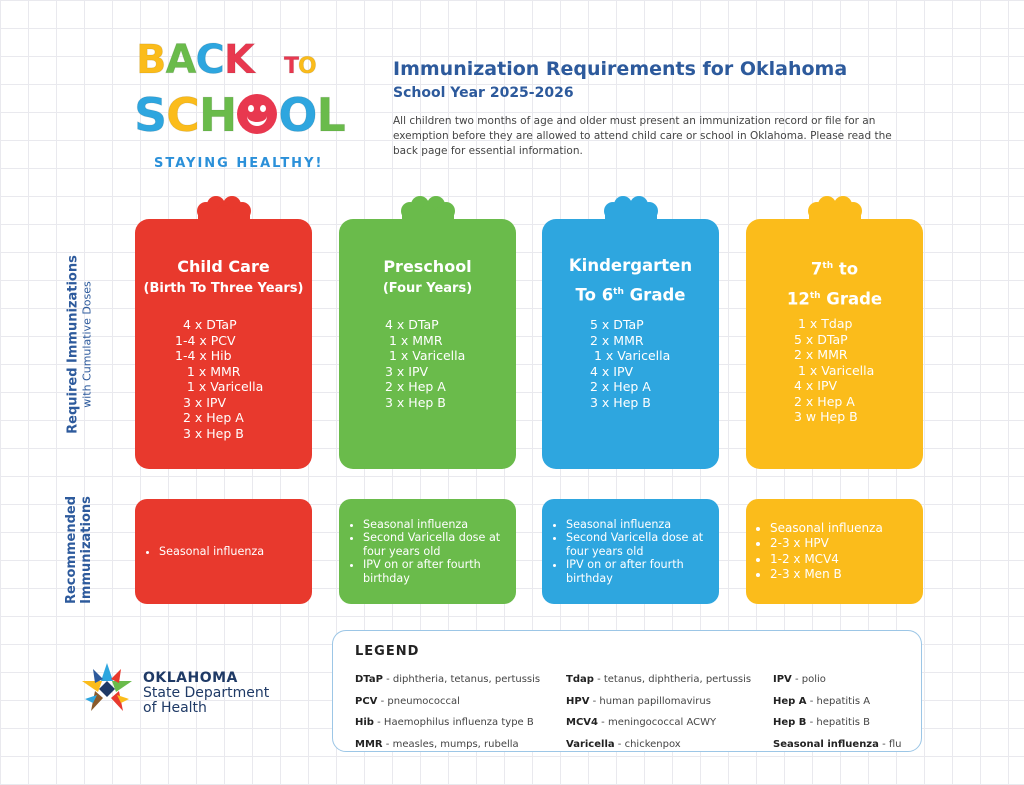  What do you see at coordinates (461, 679) in the screenshot?
I see `legend-desc: - diphtheria, tetanus, pertussis` at bounding box center [461, 679].